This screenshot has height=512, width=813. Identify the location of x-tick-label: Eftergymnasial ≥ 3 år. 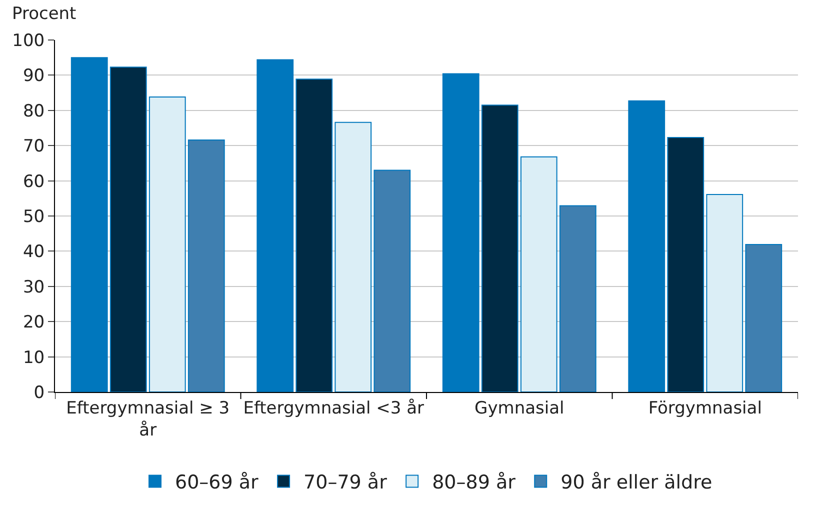
(148, 419).